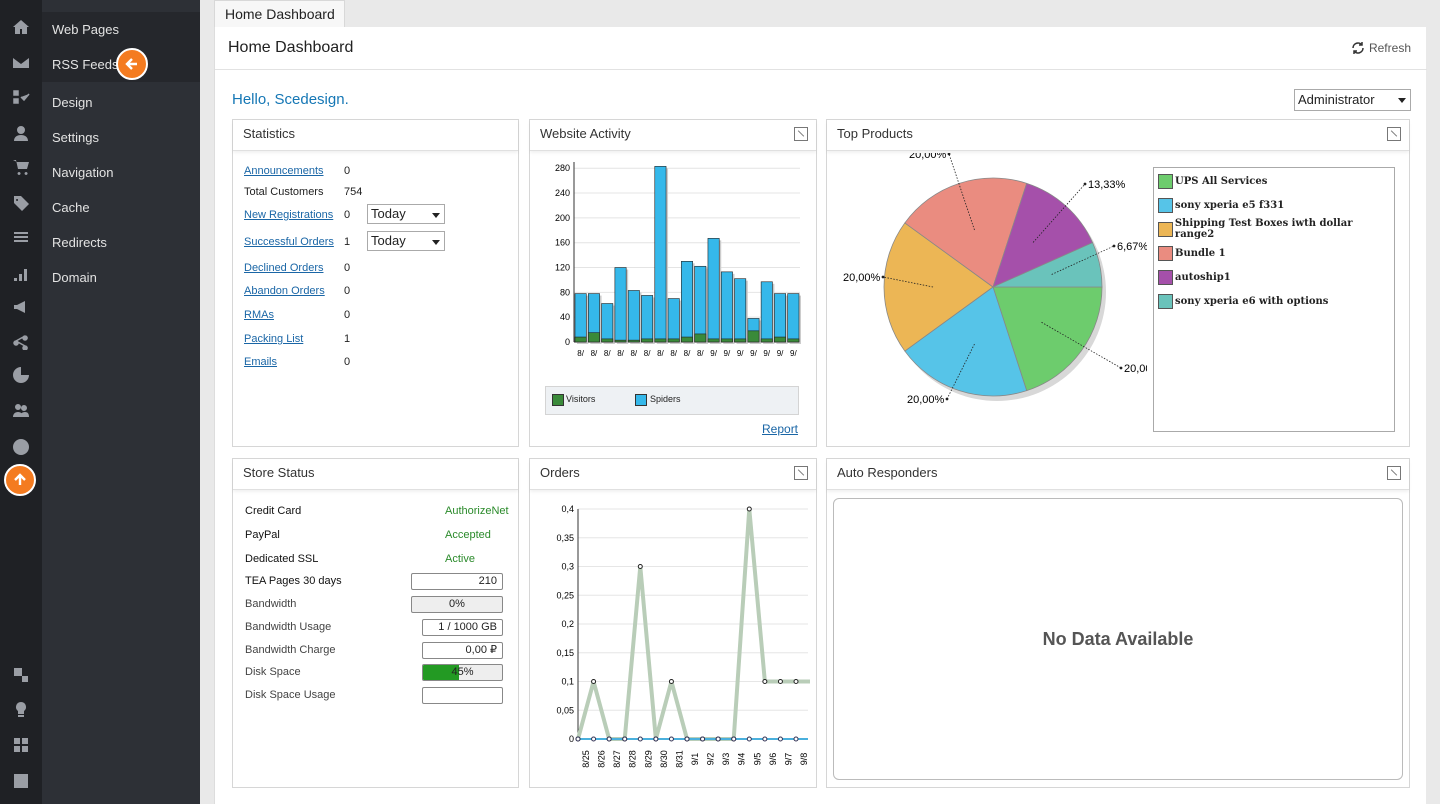 This screenshot has width=1440, height=804. Describe the element at coordinates (79, 242) in the screenshot. I see `sidebar-item-redirects: Redirects` at that location.